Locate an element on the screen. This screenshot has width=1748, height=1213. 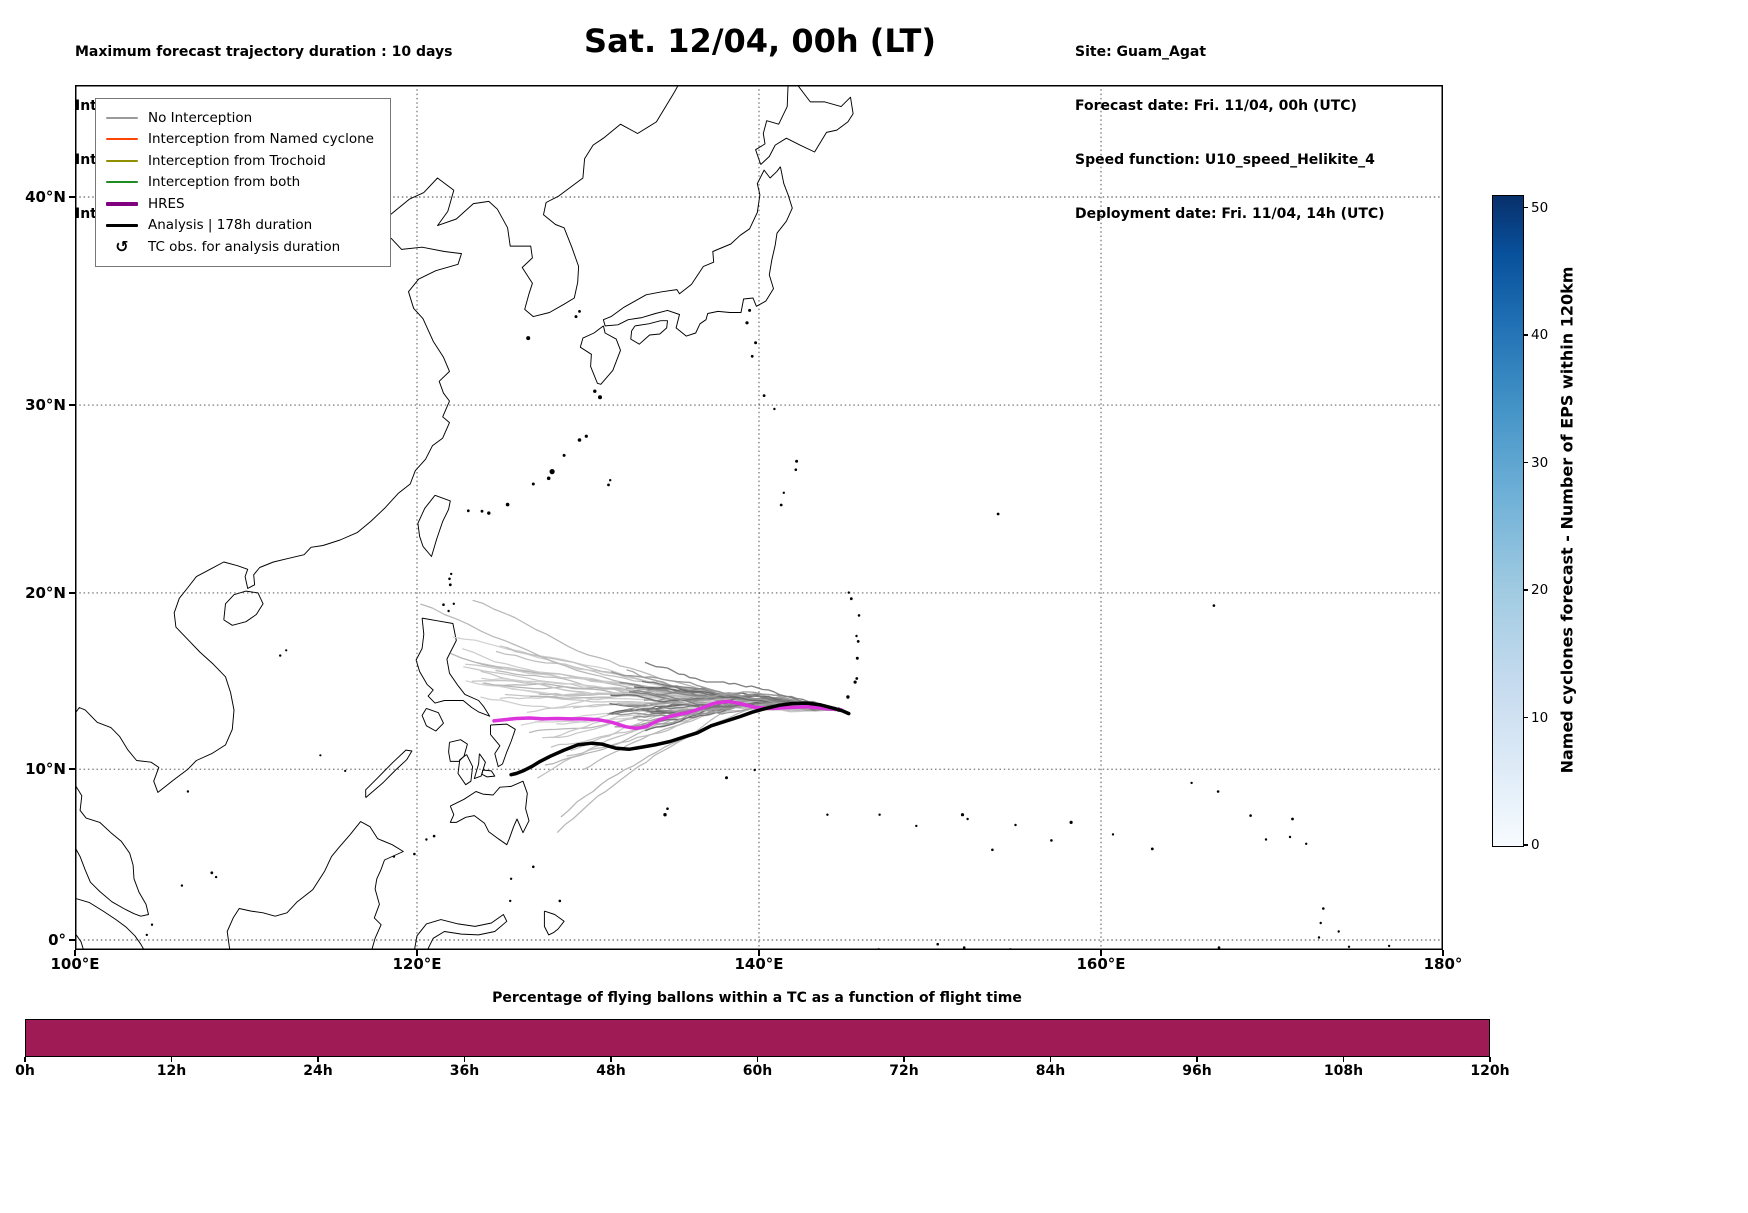
flight-time-tick-label: 108h is located at coordinates (1343, 1071).